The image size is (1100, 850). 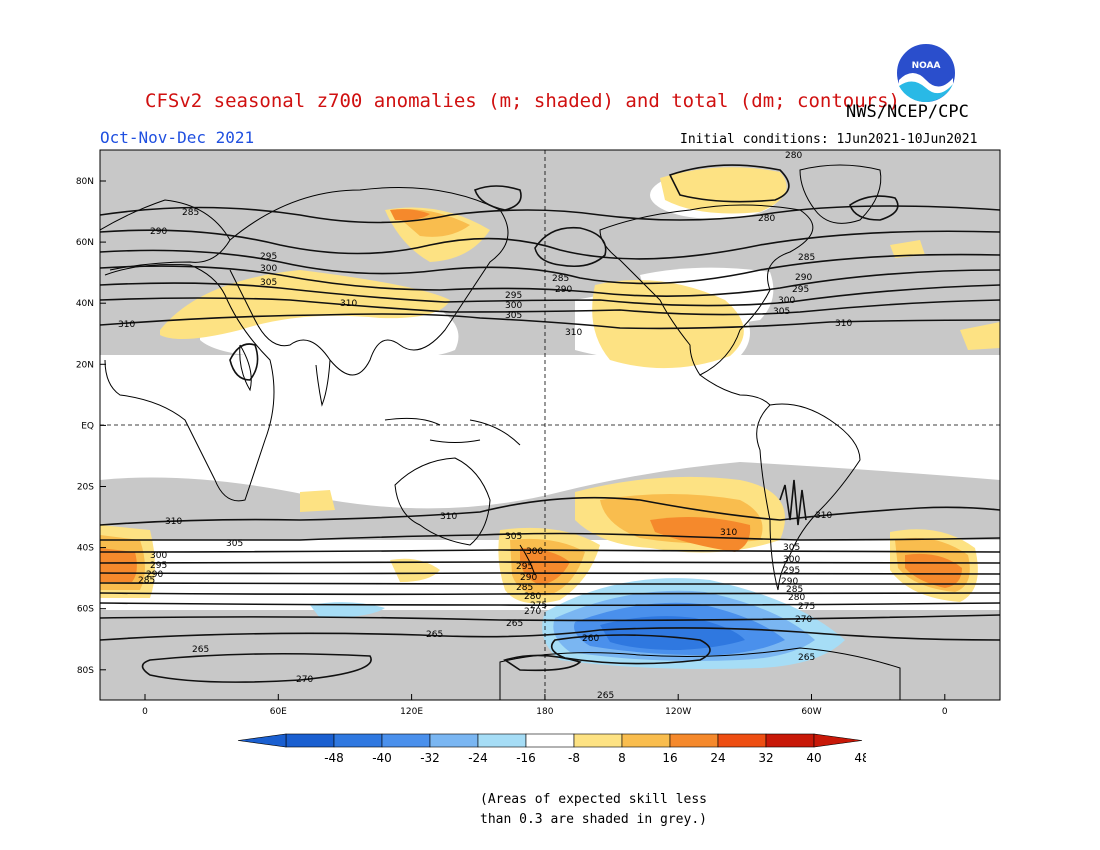 I want to click on colorbar-arrow-right, so click(x=838, y=740).